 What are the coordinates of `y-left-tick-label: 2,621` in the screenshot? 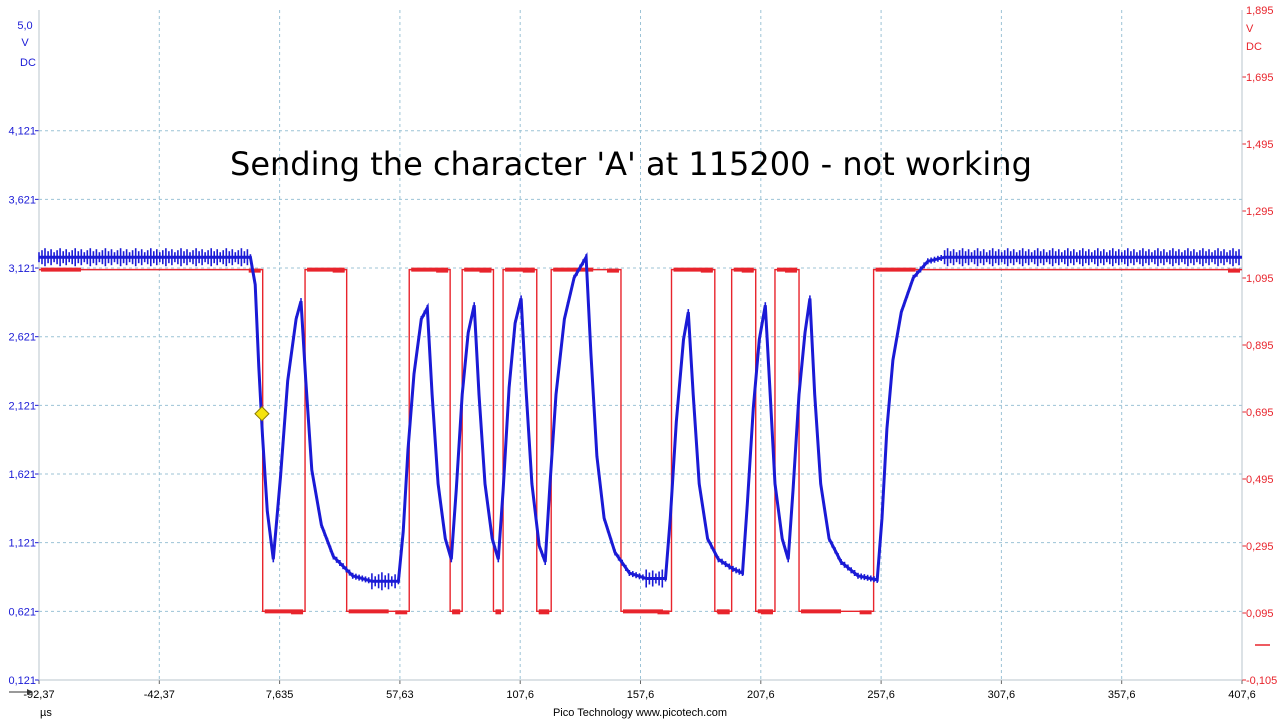 It's located at (22, 338).